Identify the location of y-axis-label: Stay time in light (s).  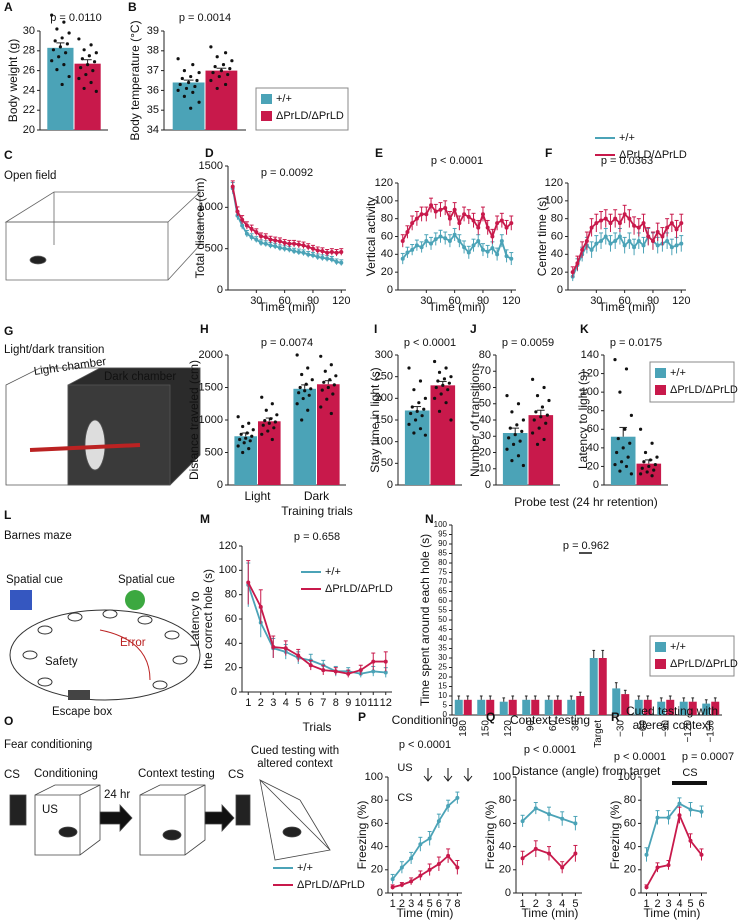
(375, 419).